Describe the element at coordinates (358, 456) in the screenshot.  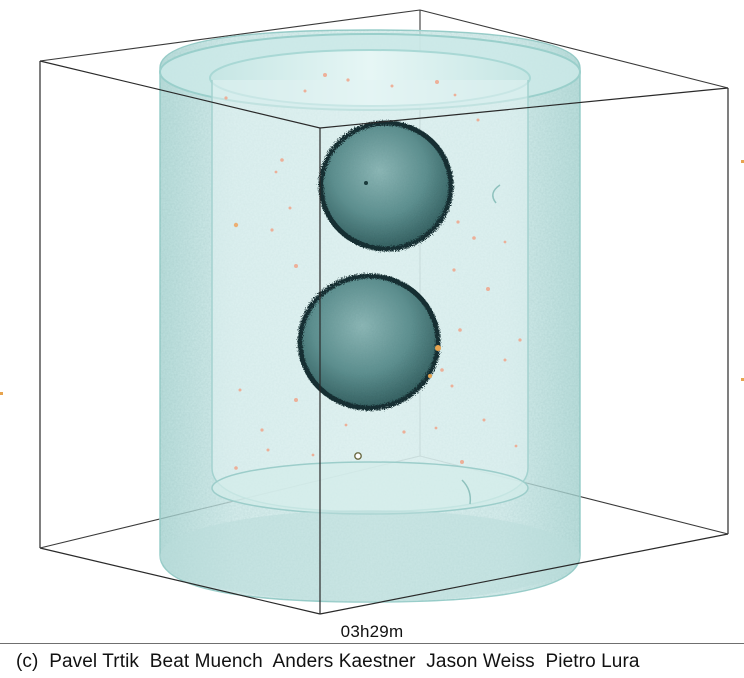
I see `small-pore-ring` at that location.